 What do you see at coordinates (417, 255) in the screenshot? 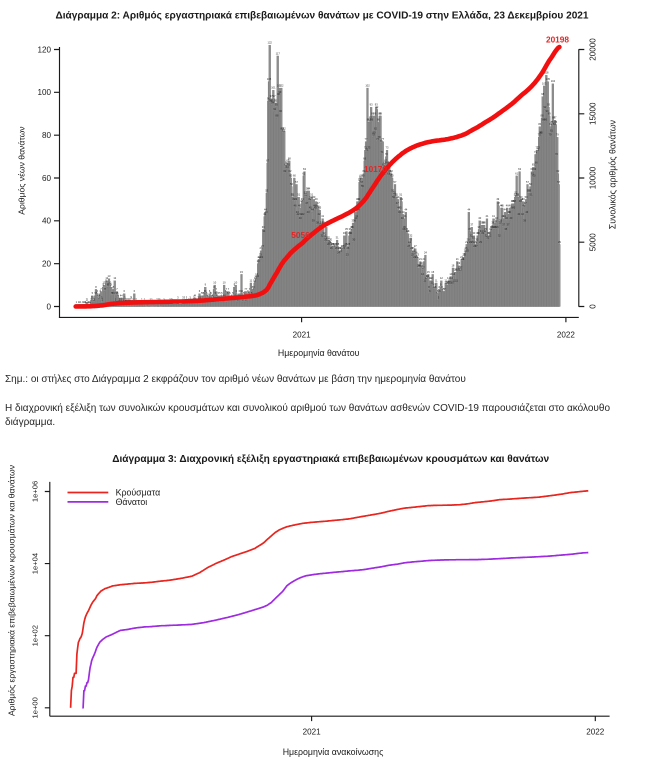
I see `svg-text: 23` at bounding box center [417, 255].